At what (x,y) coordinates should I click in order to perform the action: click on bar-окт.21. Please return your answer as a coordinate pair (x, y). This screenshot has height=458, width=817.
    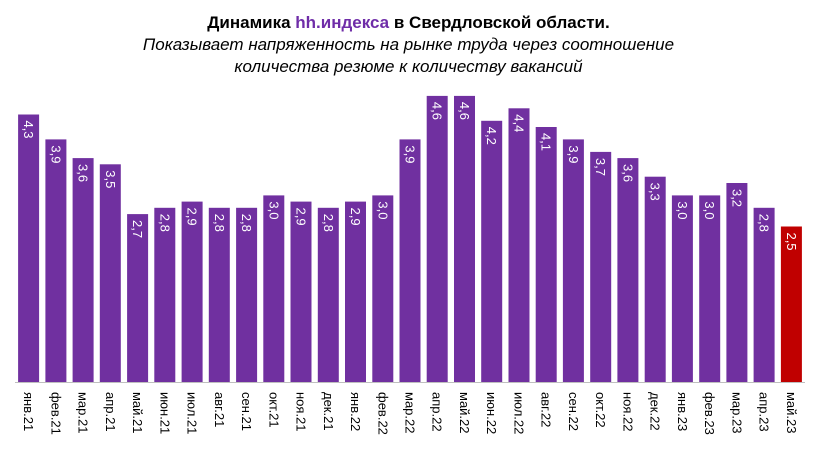
    Looking at the image, I should click on (274, 288).